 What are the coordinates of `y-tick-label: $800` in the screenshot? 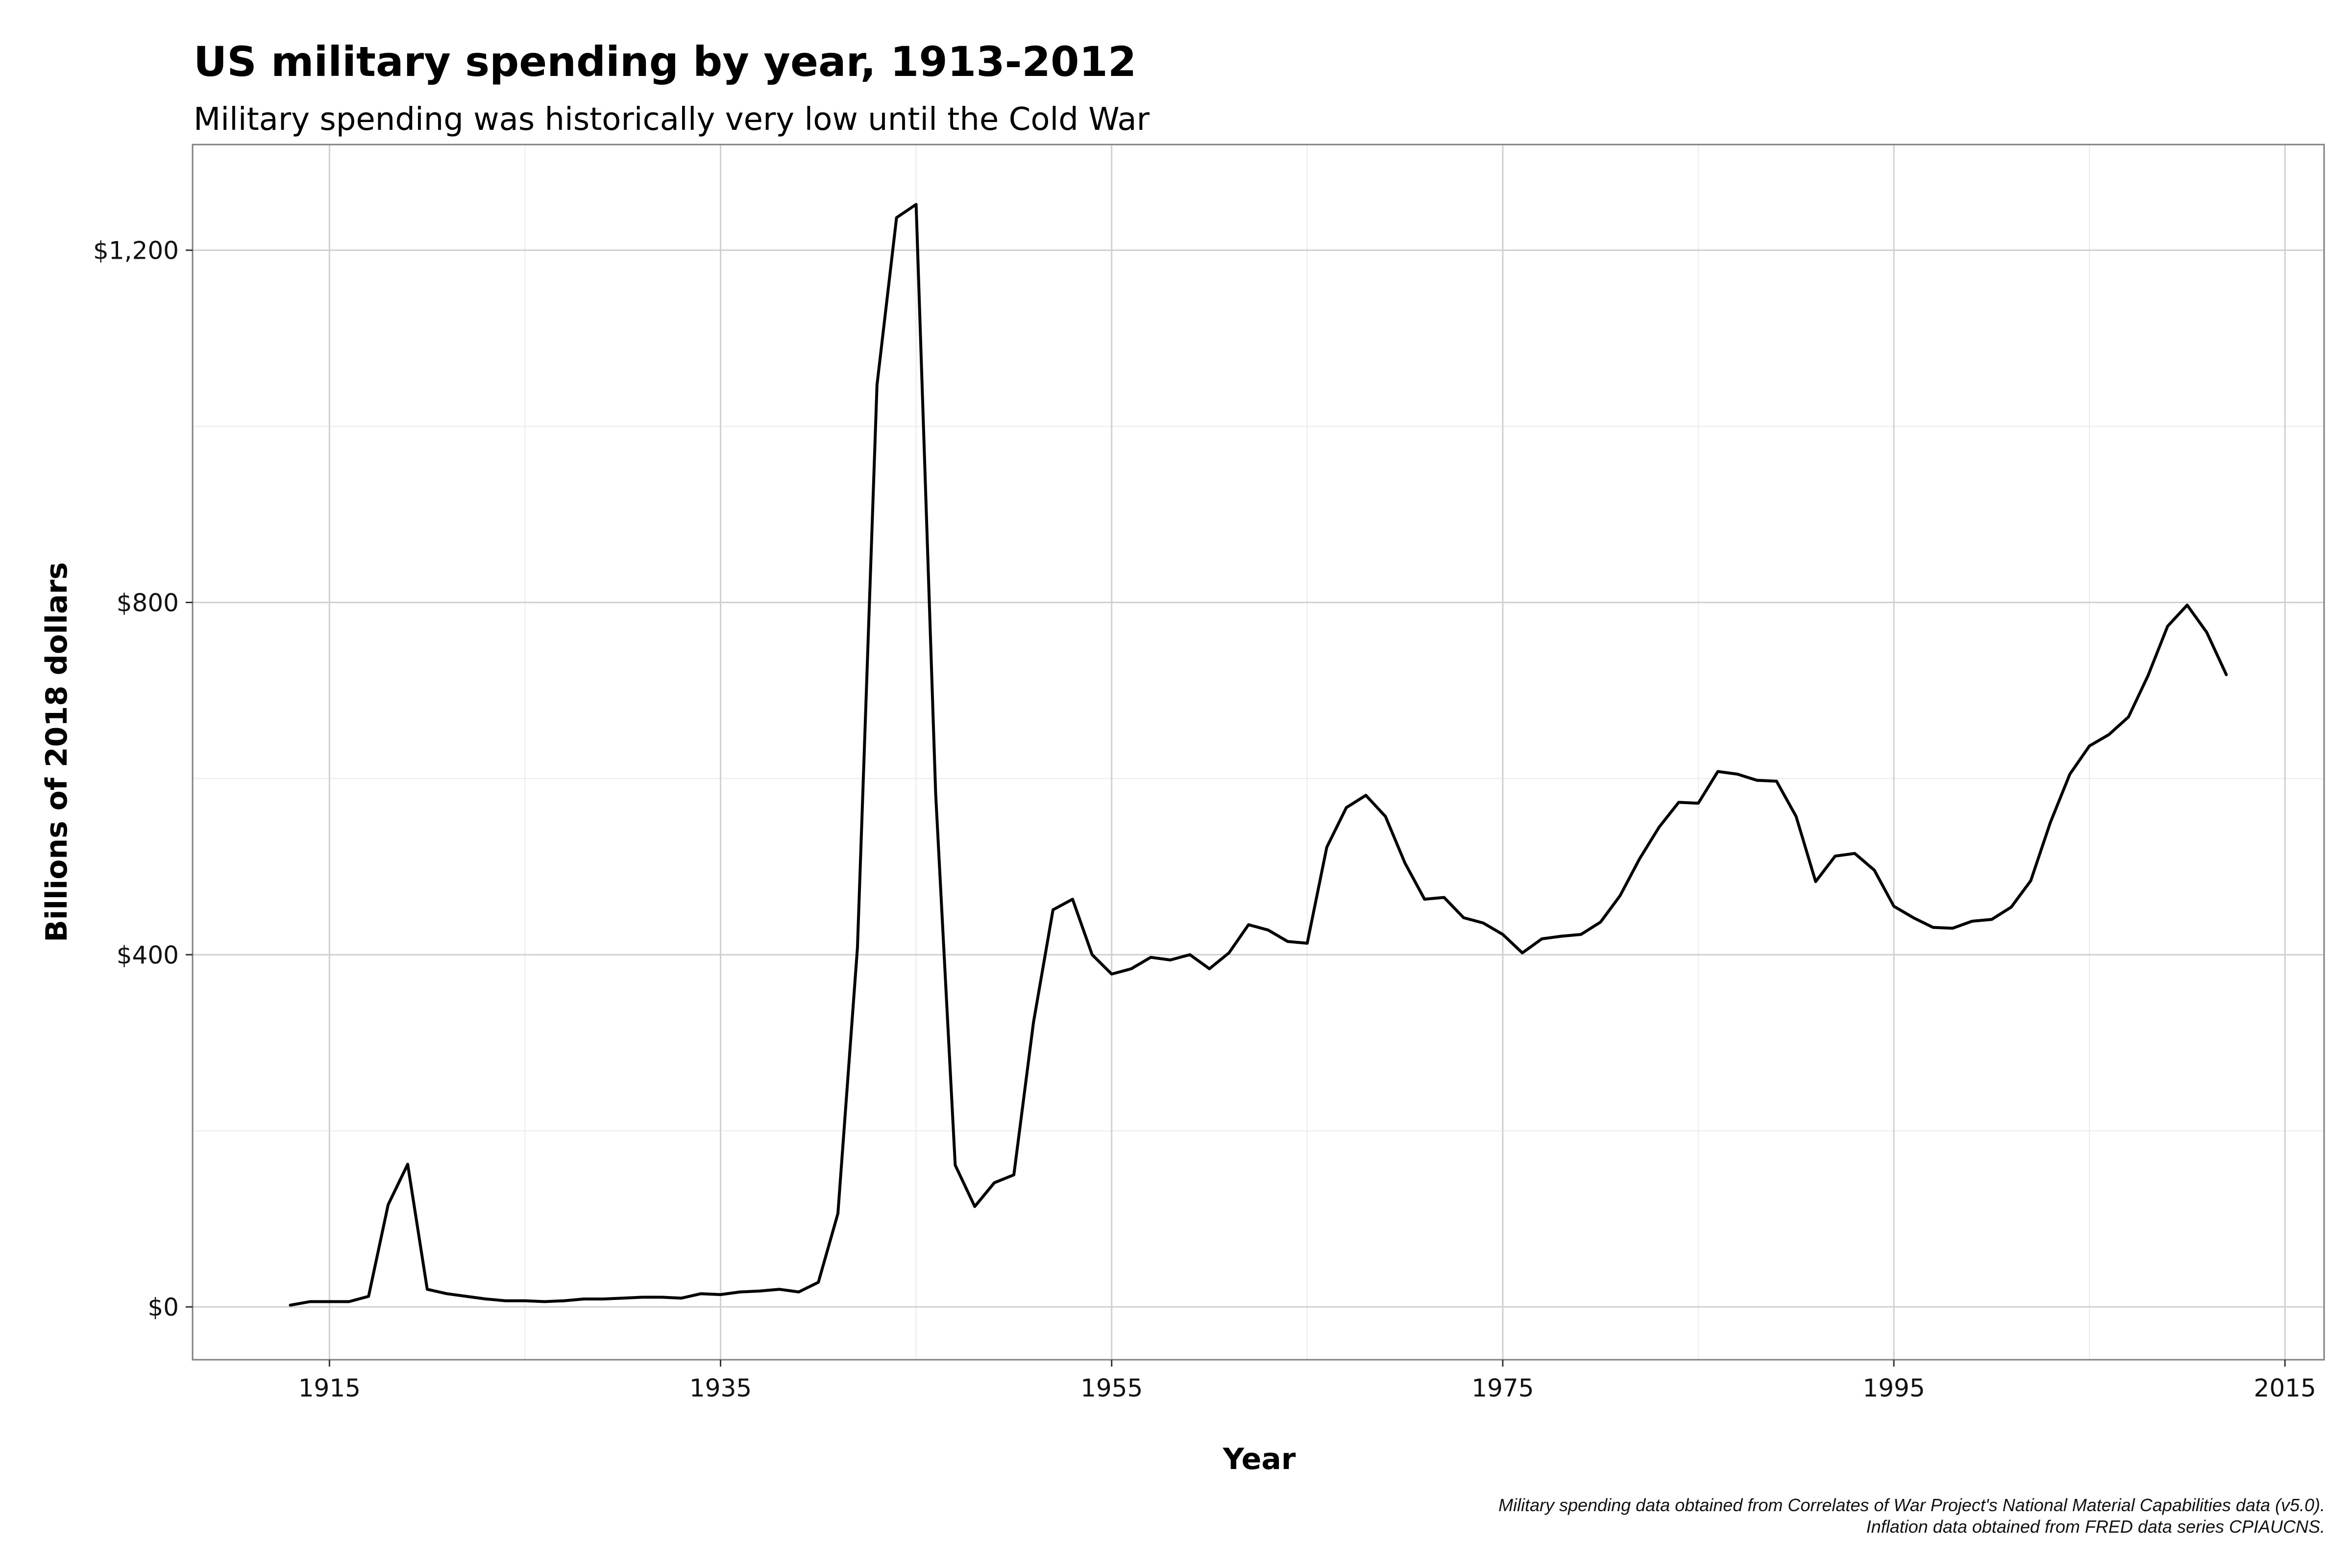 It's located at (148, 602).